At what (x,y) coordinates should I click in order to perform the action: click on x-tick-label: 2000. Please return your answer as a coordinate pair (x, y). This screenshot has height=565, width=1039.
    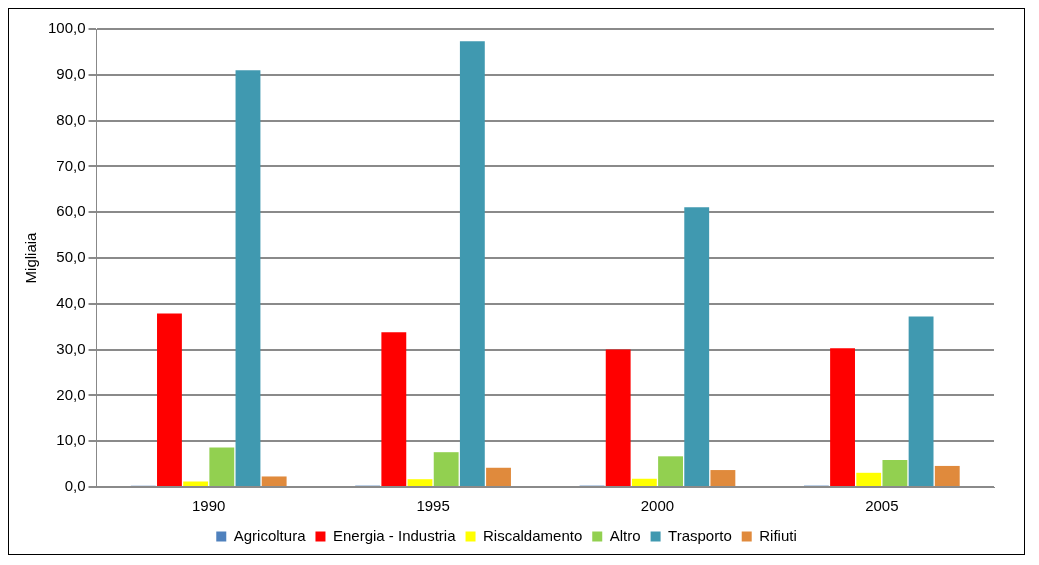
    Looking at the image, I should click on (657, 506).